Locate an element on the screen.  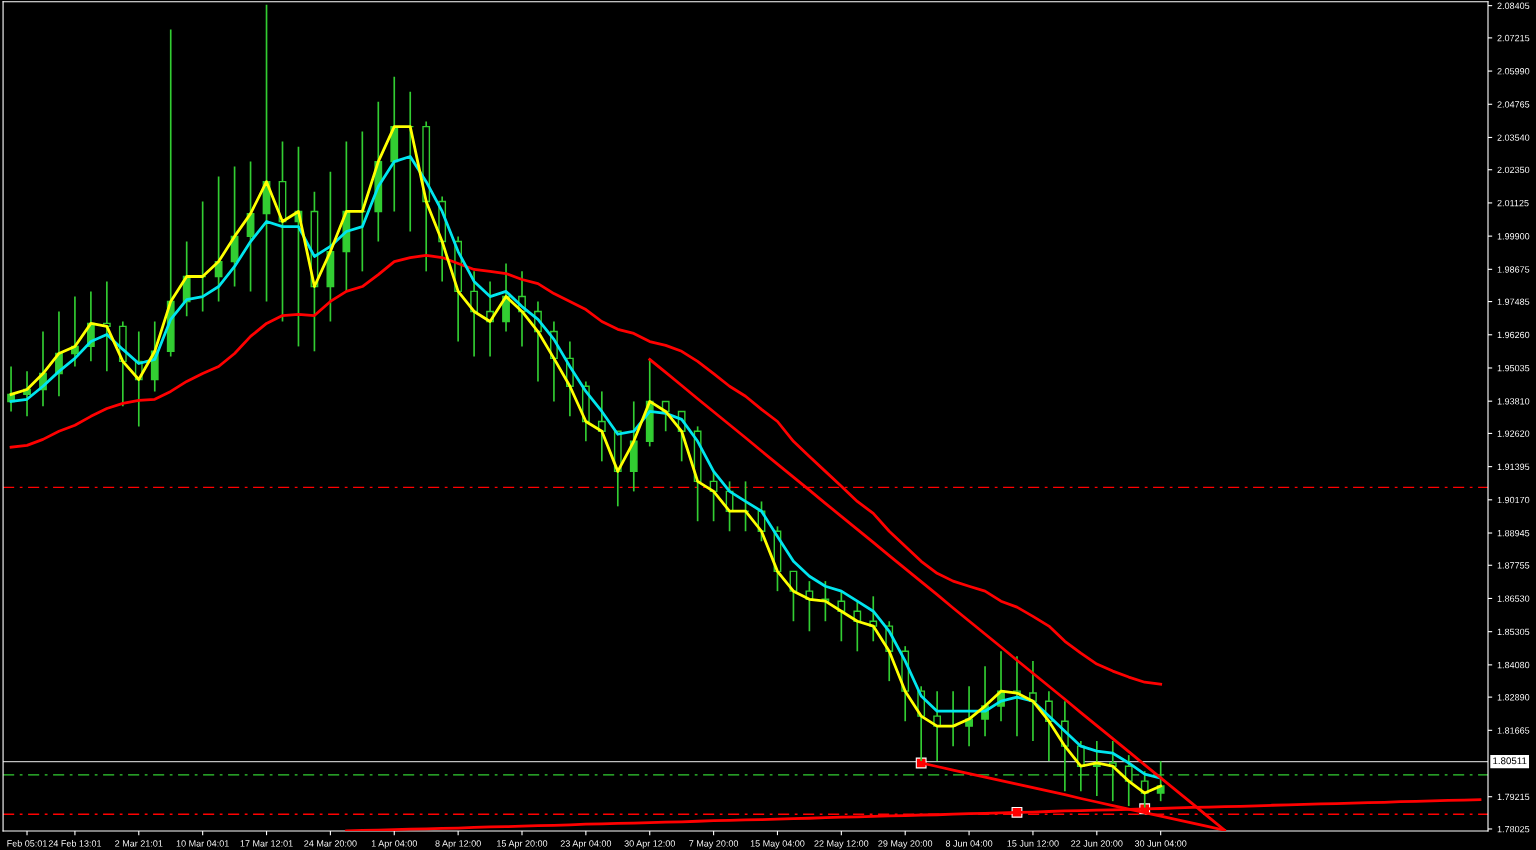
y-tick-label: 1.95035 is located at coordinates (1513, 368).